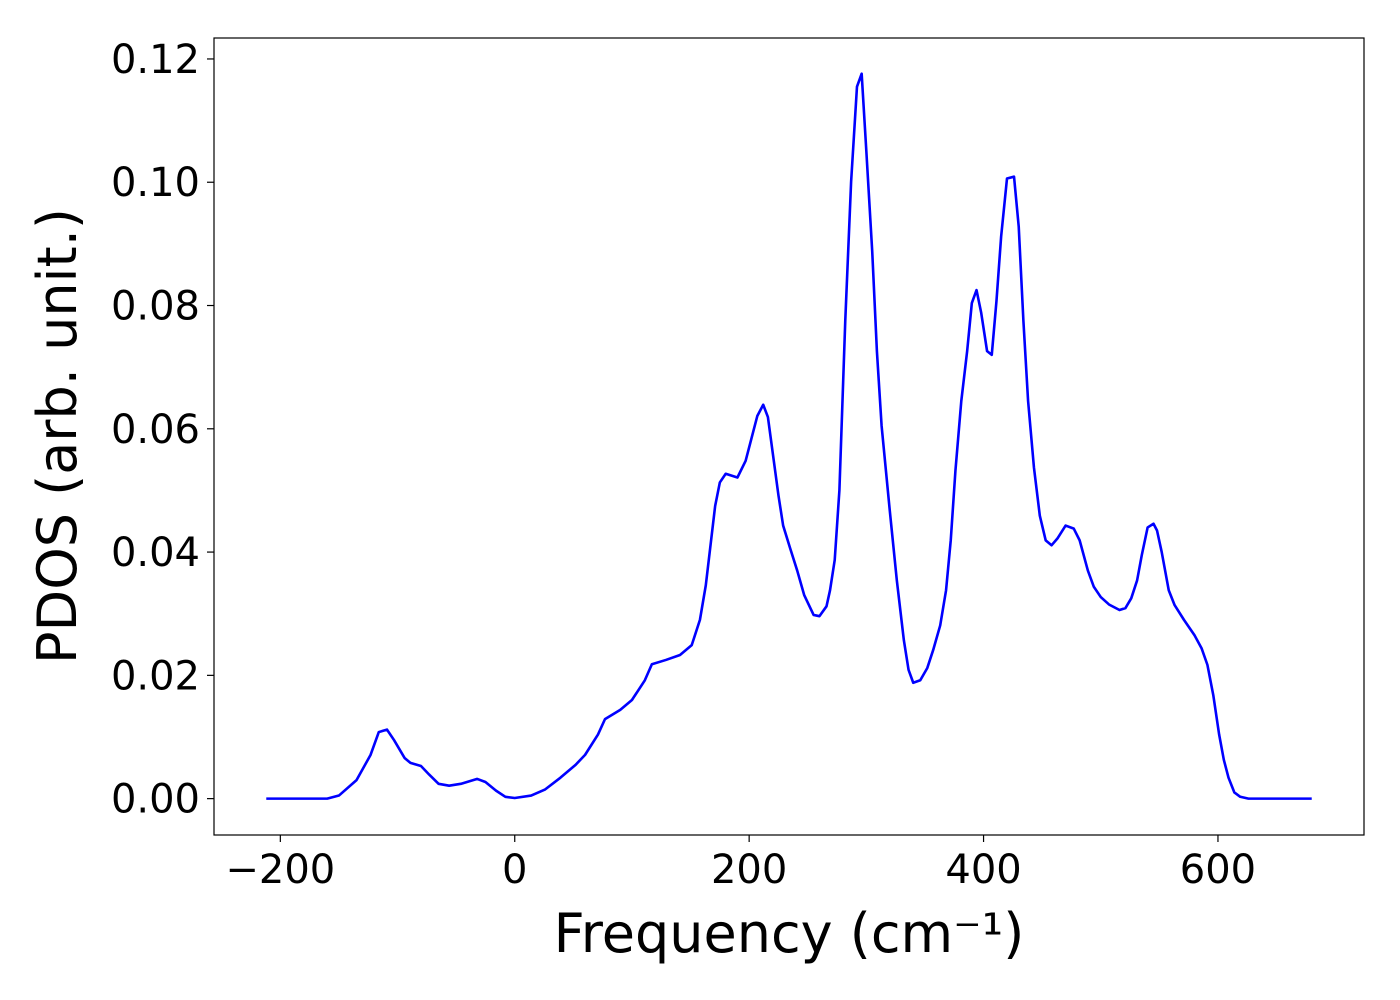  Describe the element at coordinates (57, 436) in the screenshot. I see `y-axis-label: PDOS (arb. unit.)` at that location.